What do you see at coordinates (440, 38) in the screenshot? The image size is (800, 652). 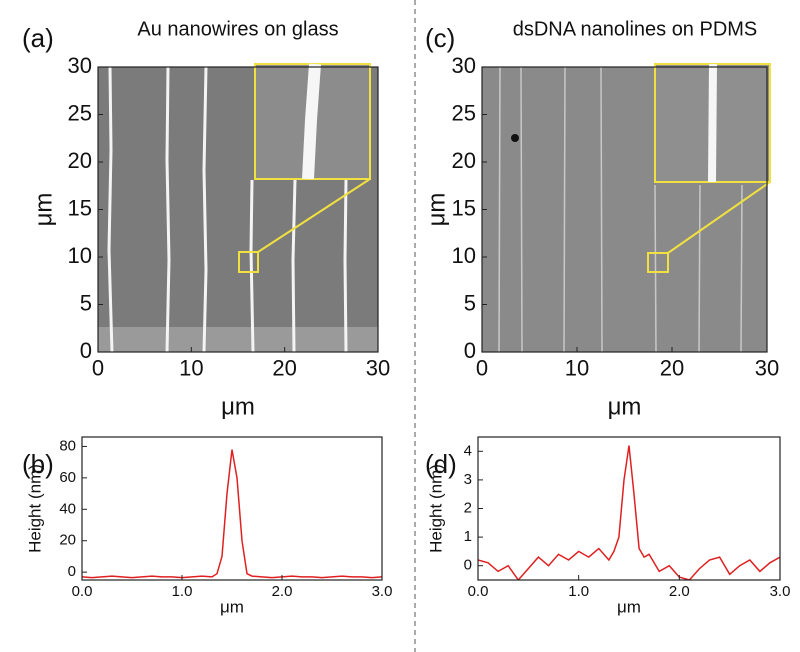 I see `panel-label: (c)` at bounding box center [440, 38].